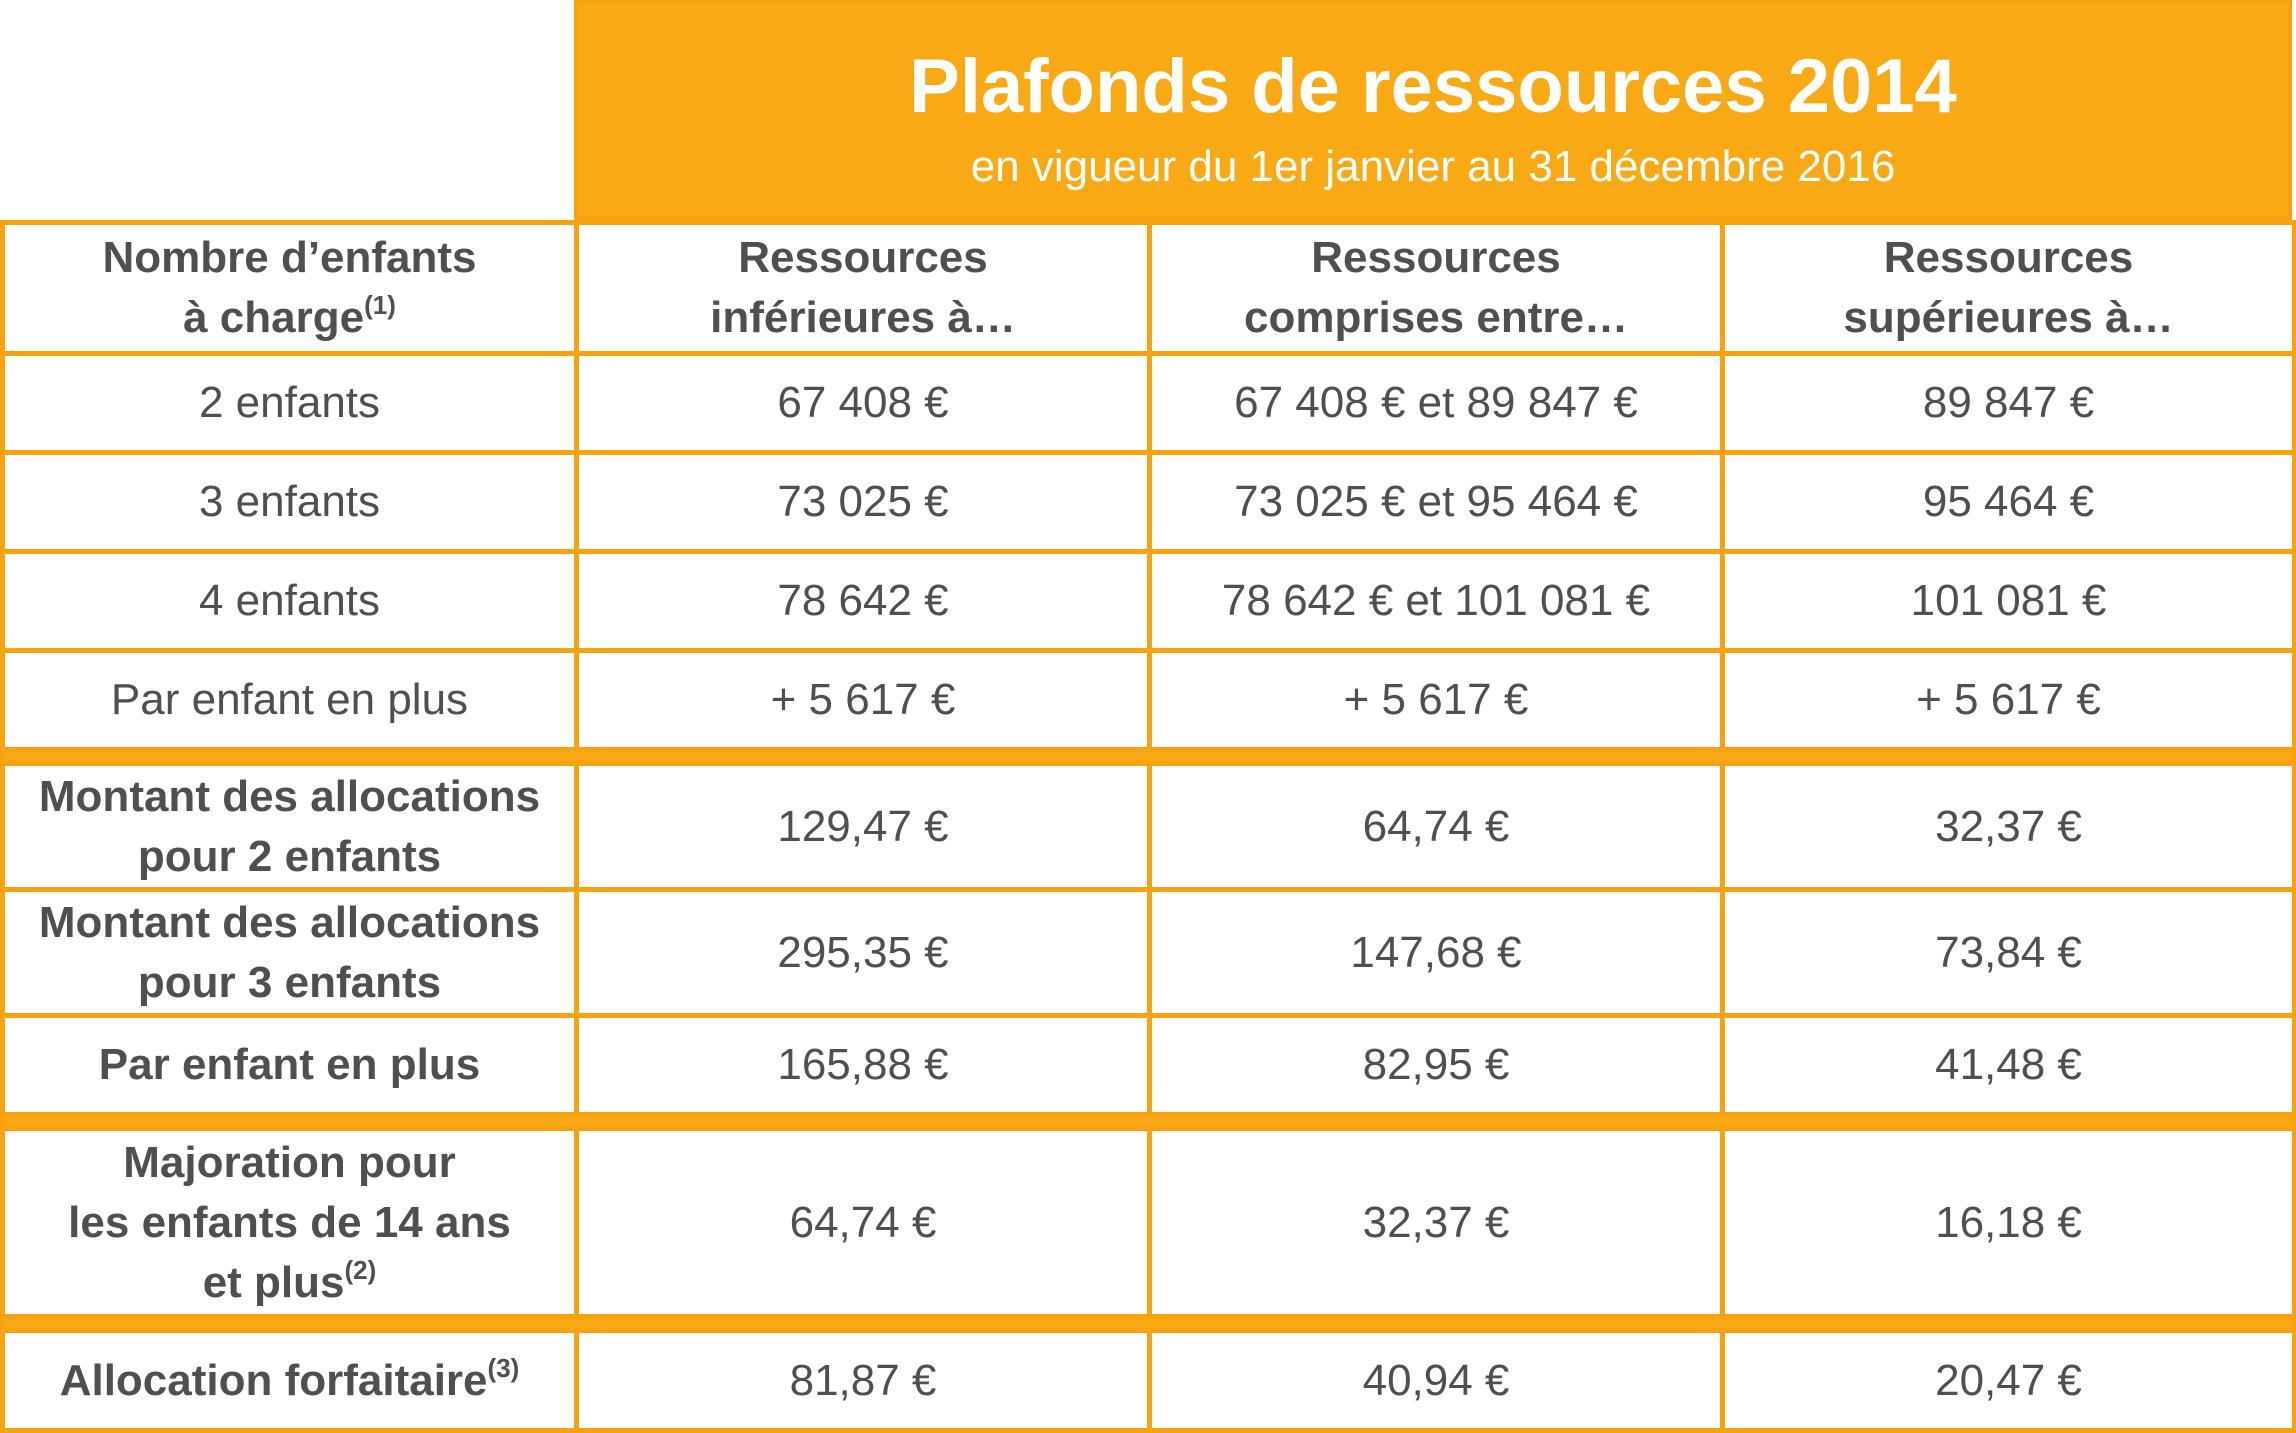 The image size is (2296, 1433). Describe the element at coordinates (289, 601) in the screenshot. I see `row-label: 4 enfants` at that location.